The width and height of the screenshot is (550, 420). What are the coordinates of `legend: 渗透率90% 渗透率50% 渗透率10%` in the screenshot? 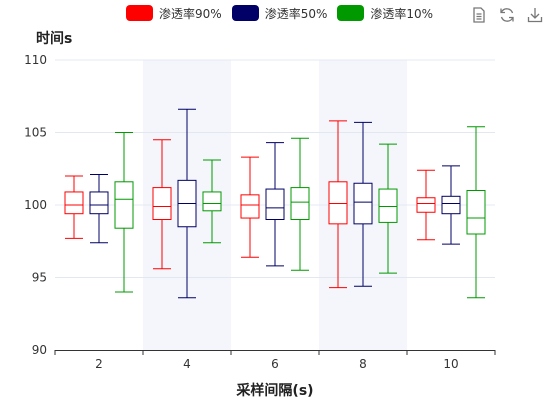 It's located at (279, 13).